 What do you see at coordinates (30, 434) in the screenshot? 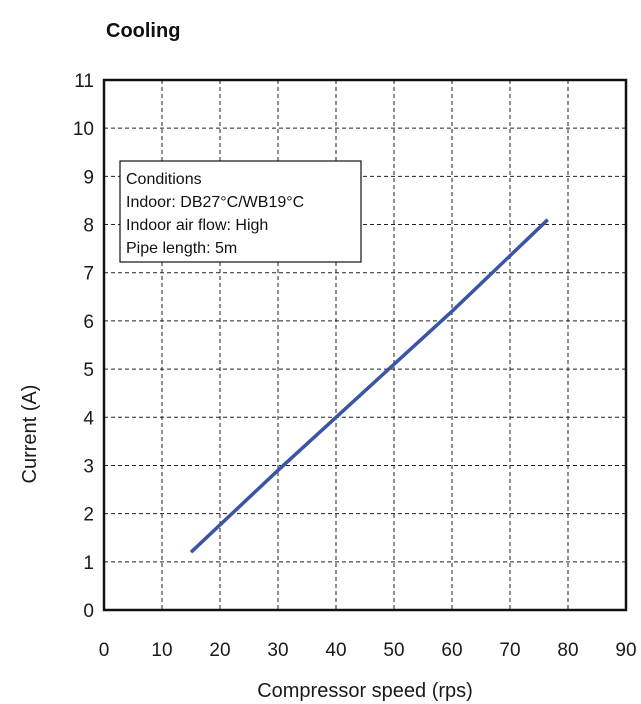
I see `y-axis-title: Current (A)` at bounding box center [30, 434].